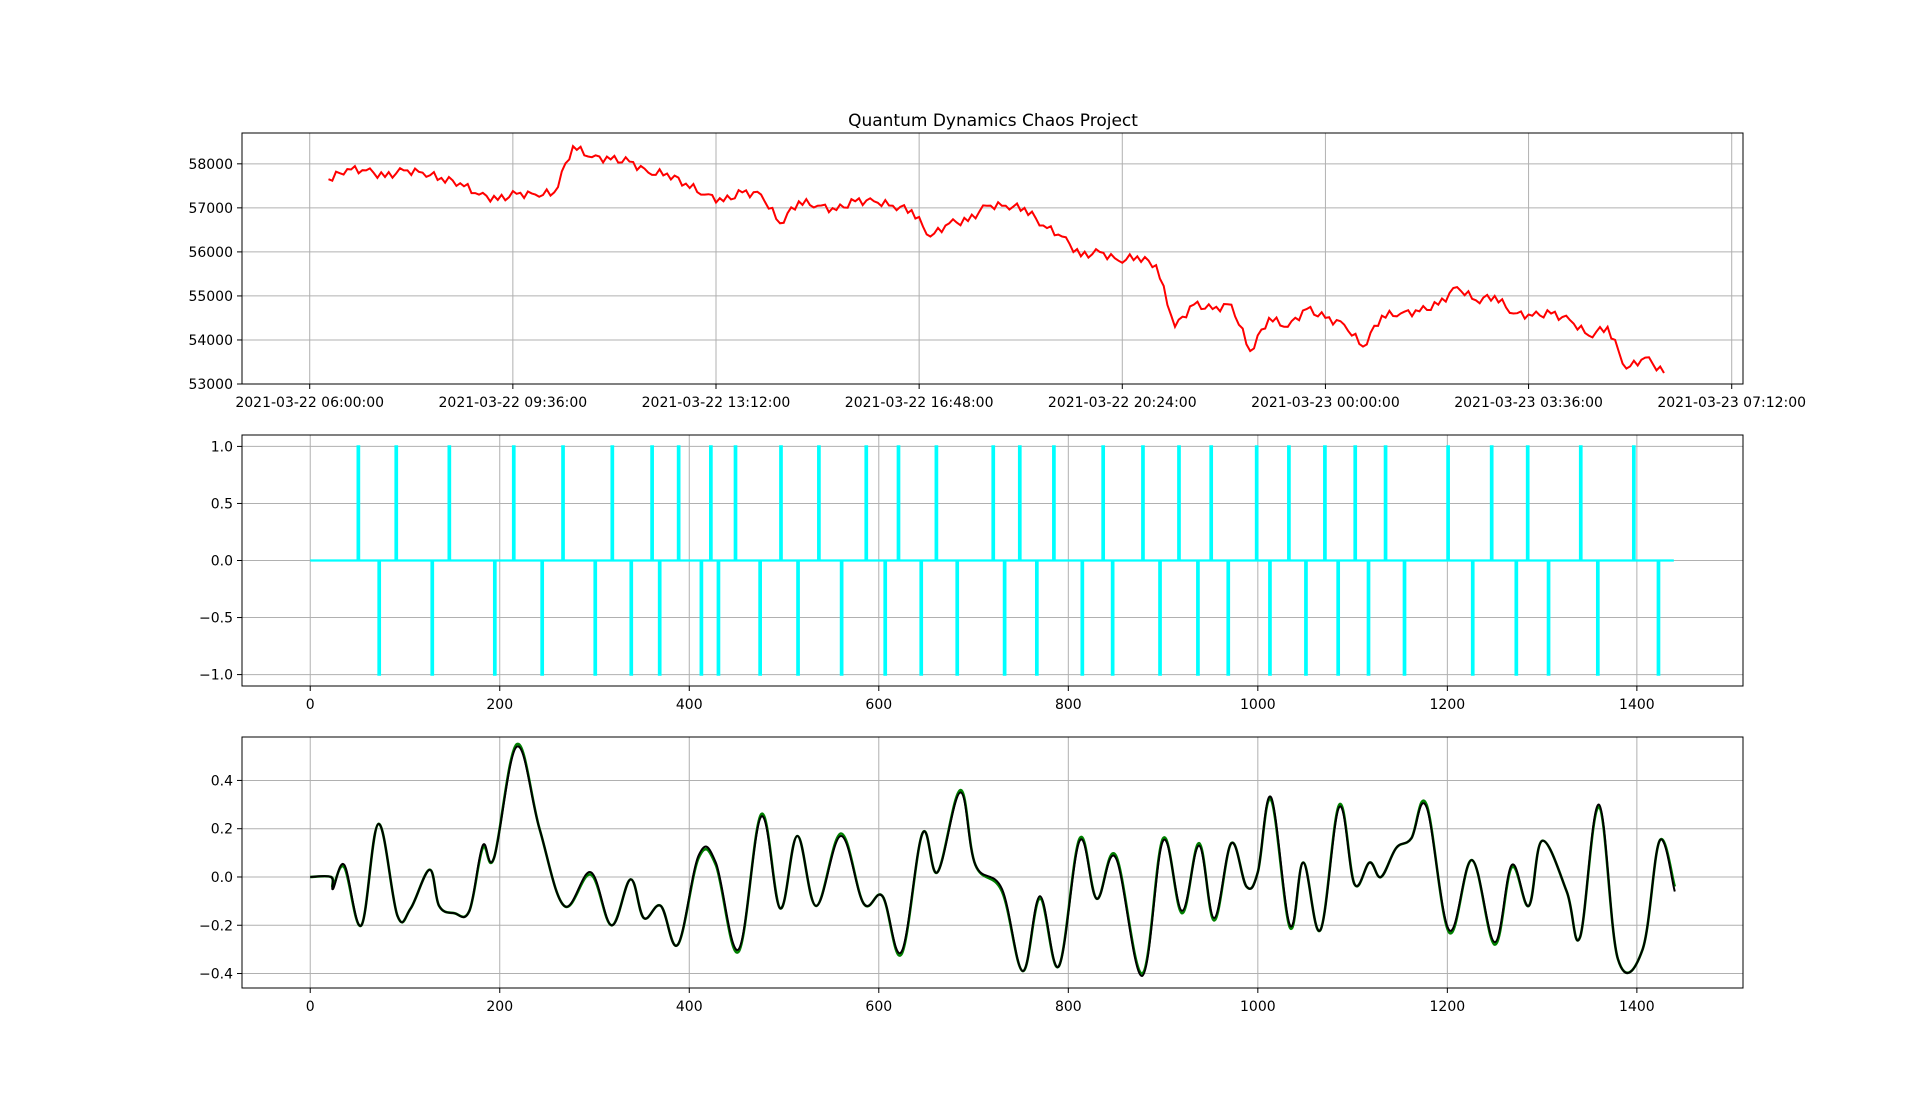 The width and height of the screenshot is (1920, 1103). What do you see at coordinates (210, 253) in the screenshot?
I see `y-tick-label: 56000` at bounding box center [210, 253].